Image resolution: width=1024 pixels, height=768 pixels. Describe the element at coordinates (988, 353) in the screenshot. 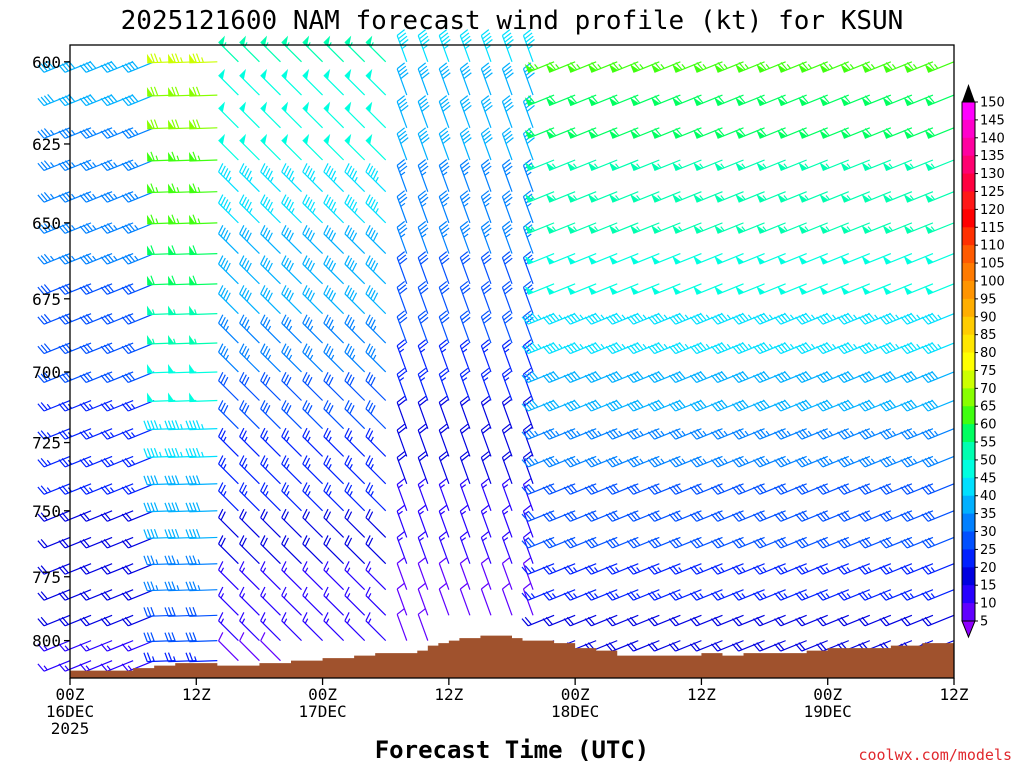

I see `colorbar-label: 80` at that location.